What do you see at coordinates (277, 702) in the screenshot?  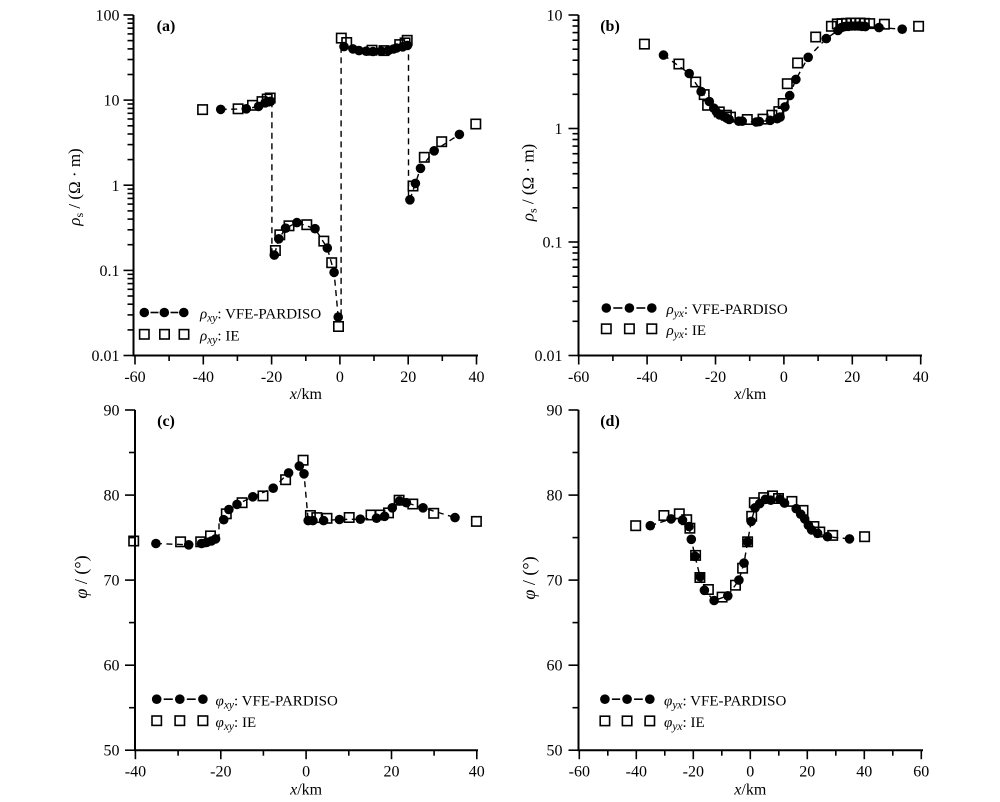 I see `svg-text: φxy: VFE-PARDISO` at bounding box center [277, 702].